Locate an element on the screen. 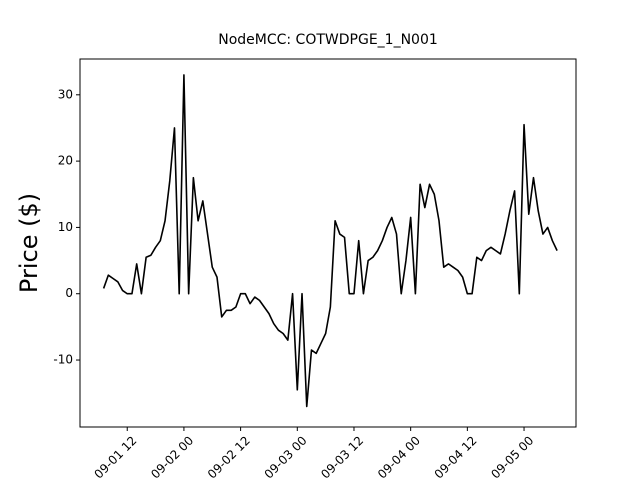 This screenshot has width=640, height=480. y-tick-label: -10 is located at coordinates (63, 360).